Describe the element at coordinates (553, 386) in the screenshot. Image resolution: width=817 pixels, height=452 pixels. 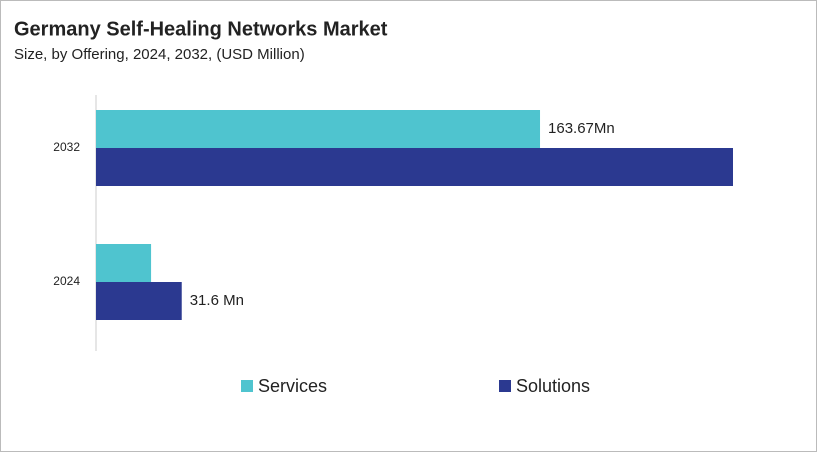
I see `legend-label: Solutions` at that location.